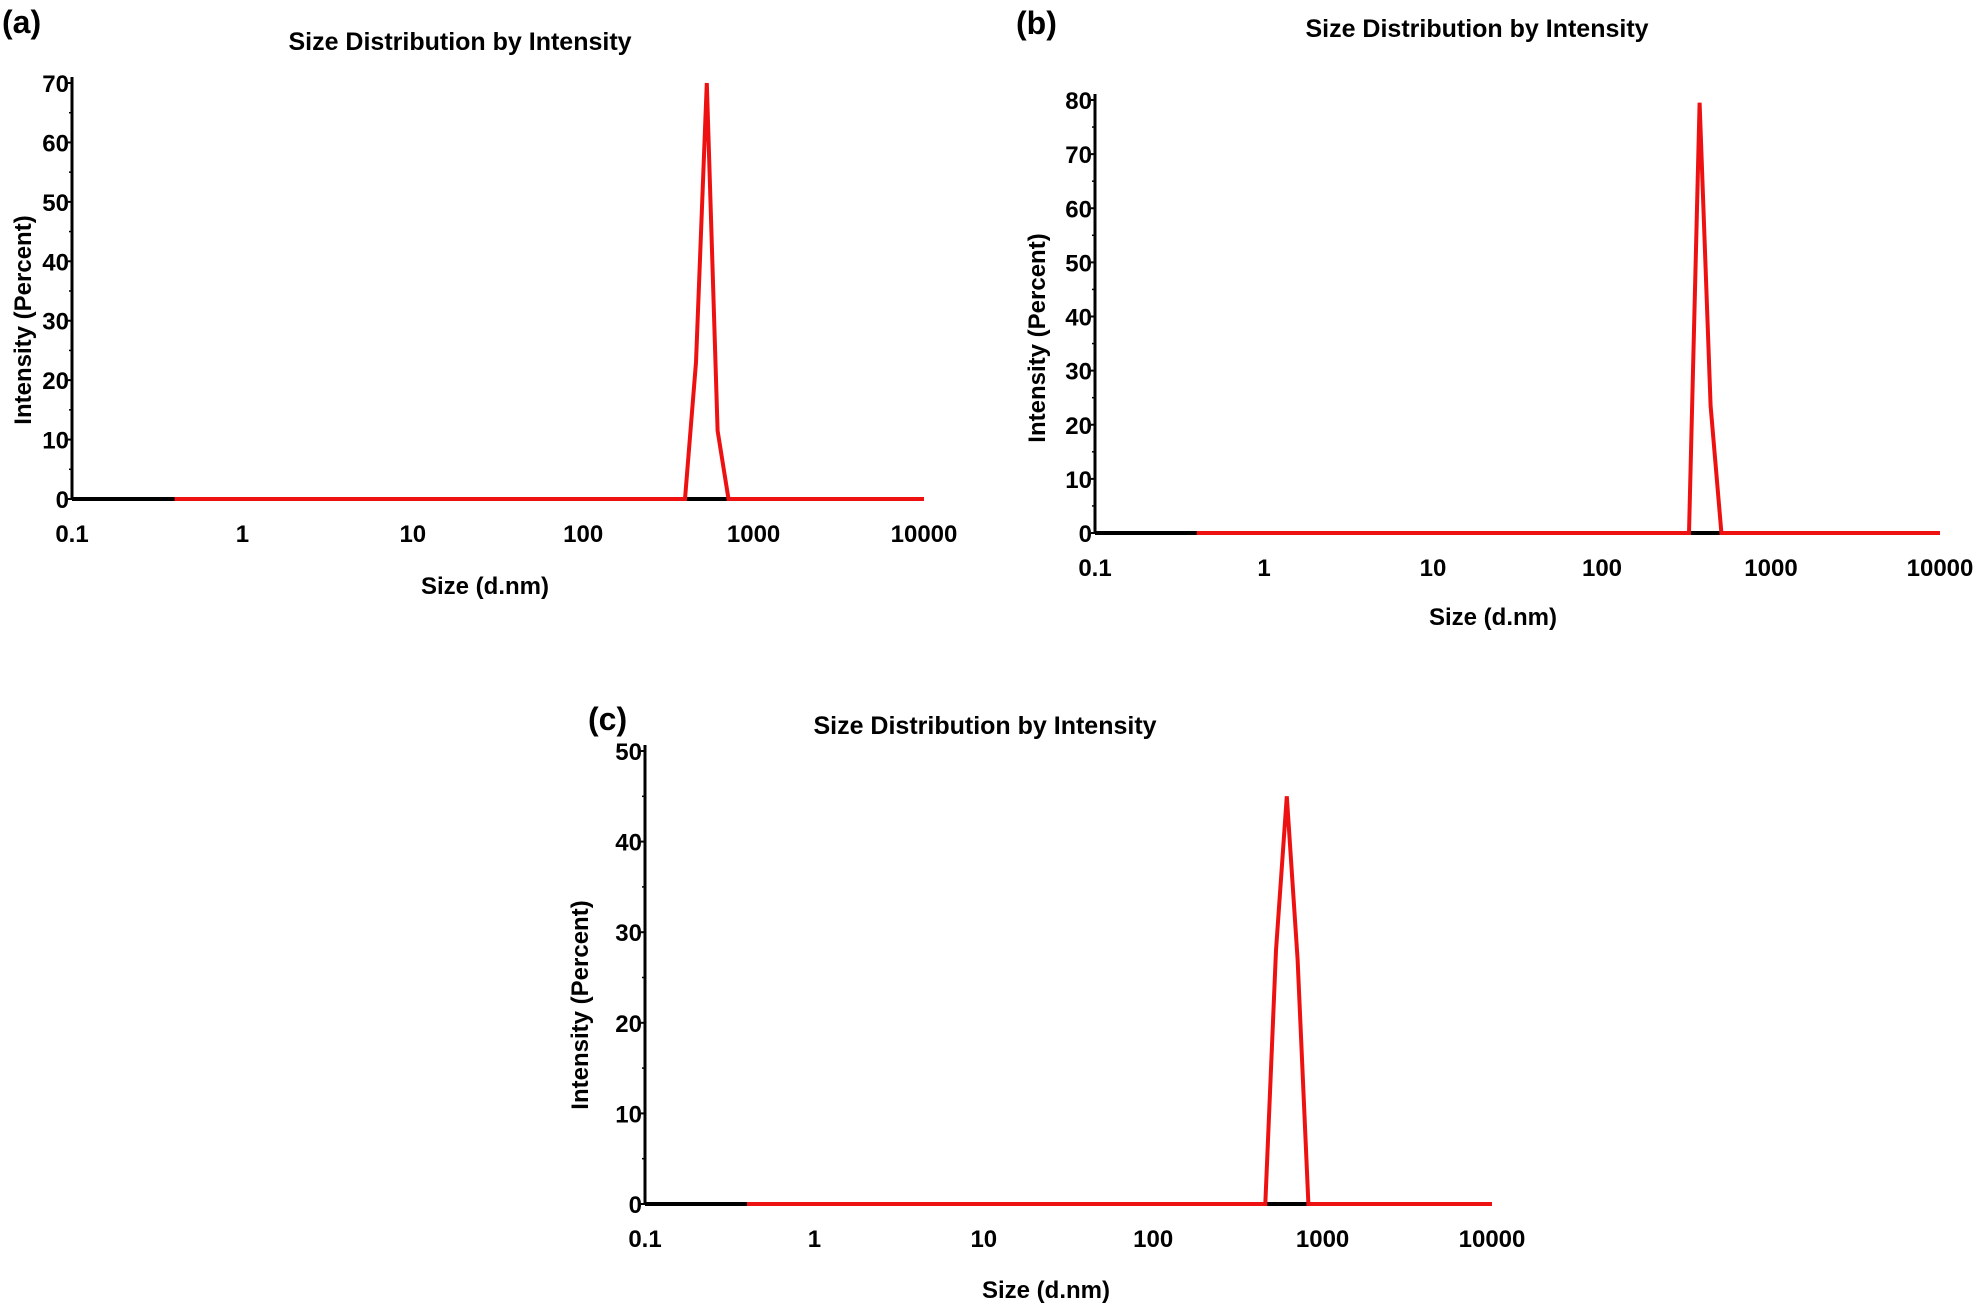  I want to click on x-tick-label-b: 0.1, so click(1094, 568).